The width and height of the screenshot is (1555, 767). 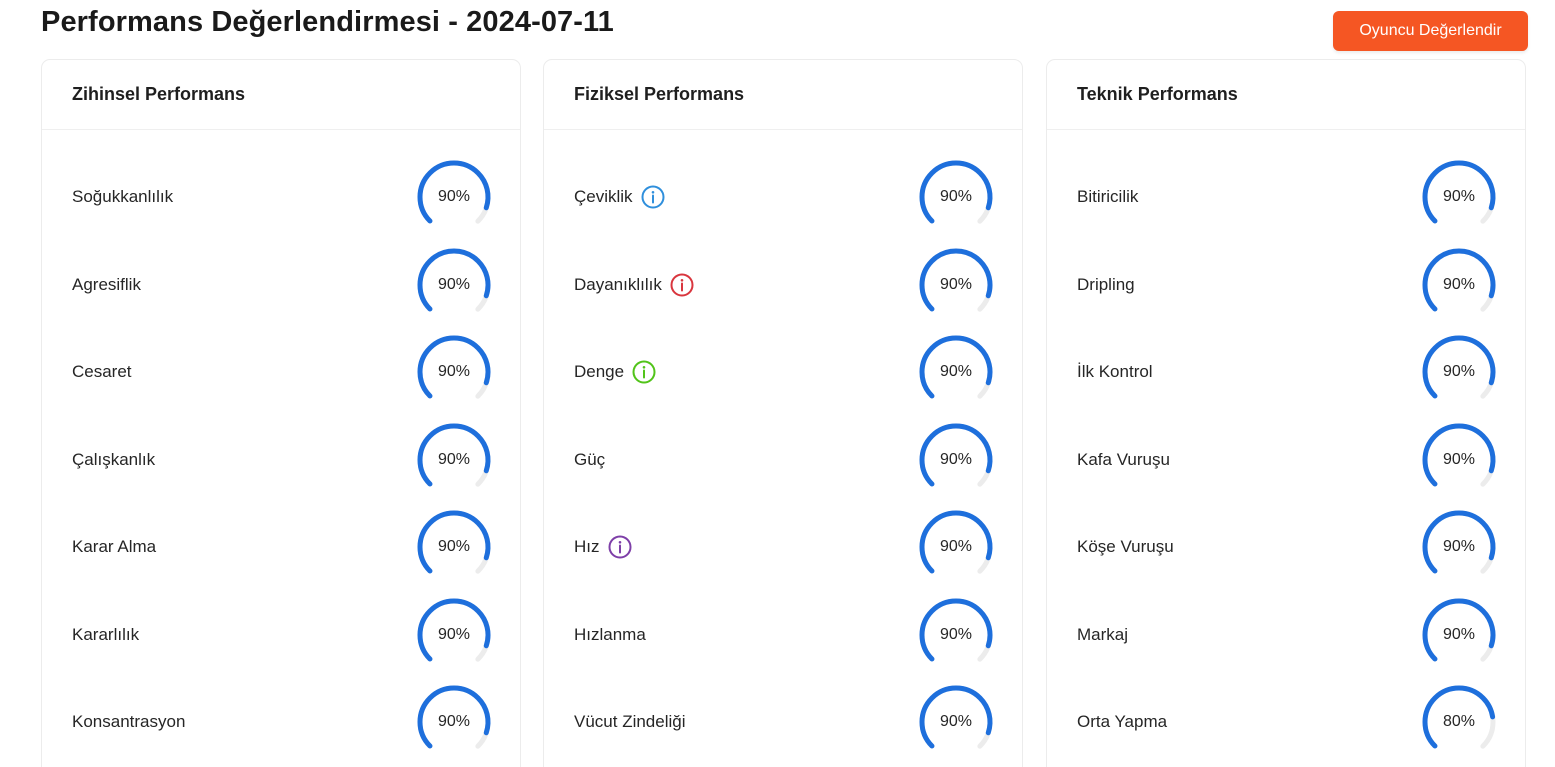 I want to click on metric-row-sogukkanlilik: Soğukkanlılık 90%, so click(x=281, y=197).